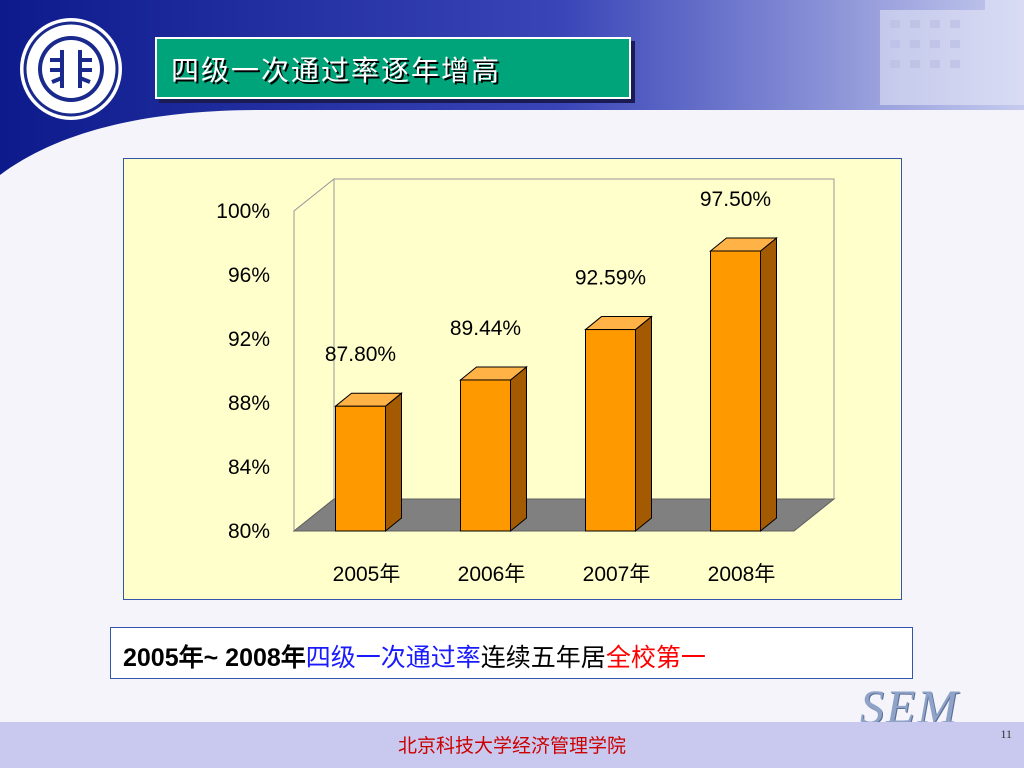  I want to click on y-tick-label: 92%, so click(249, 339).